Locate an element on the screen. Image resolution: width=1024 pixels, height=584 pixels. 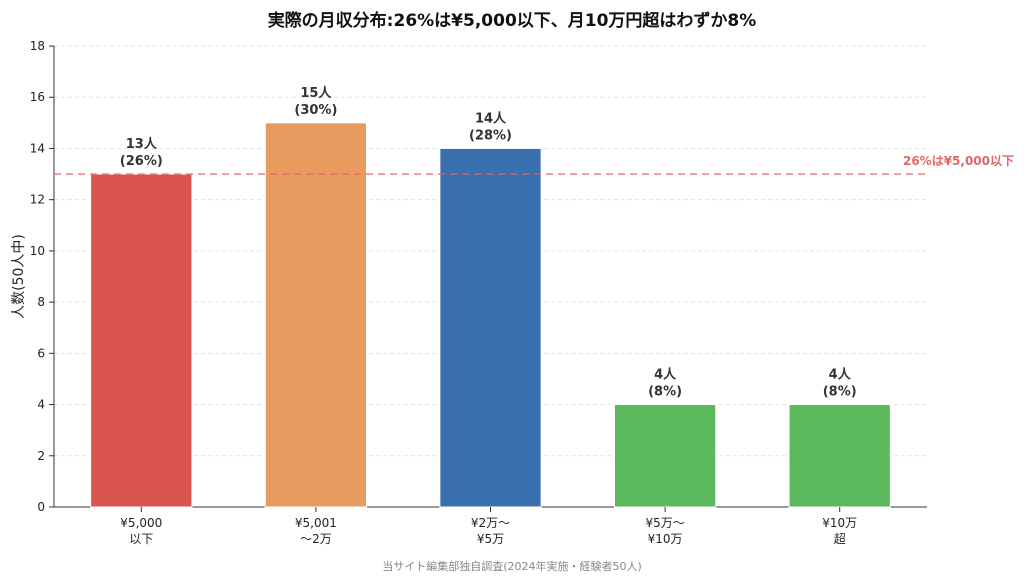
x-tick-label: ¥5,000 is located at coordinates (141, 523).